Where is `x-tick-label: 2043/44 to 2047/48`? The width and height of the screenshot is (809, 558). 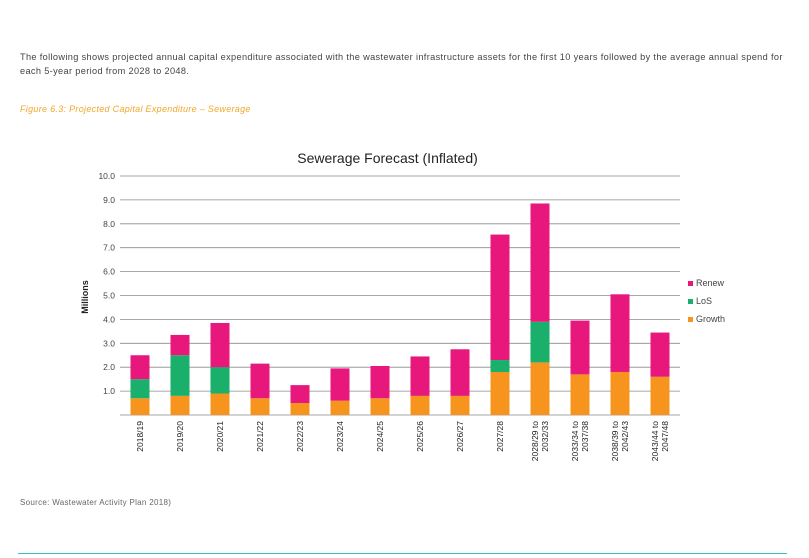 x-tick-label: 2043/44 to 2047/48 is located at coordinates (660, 441).